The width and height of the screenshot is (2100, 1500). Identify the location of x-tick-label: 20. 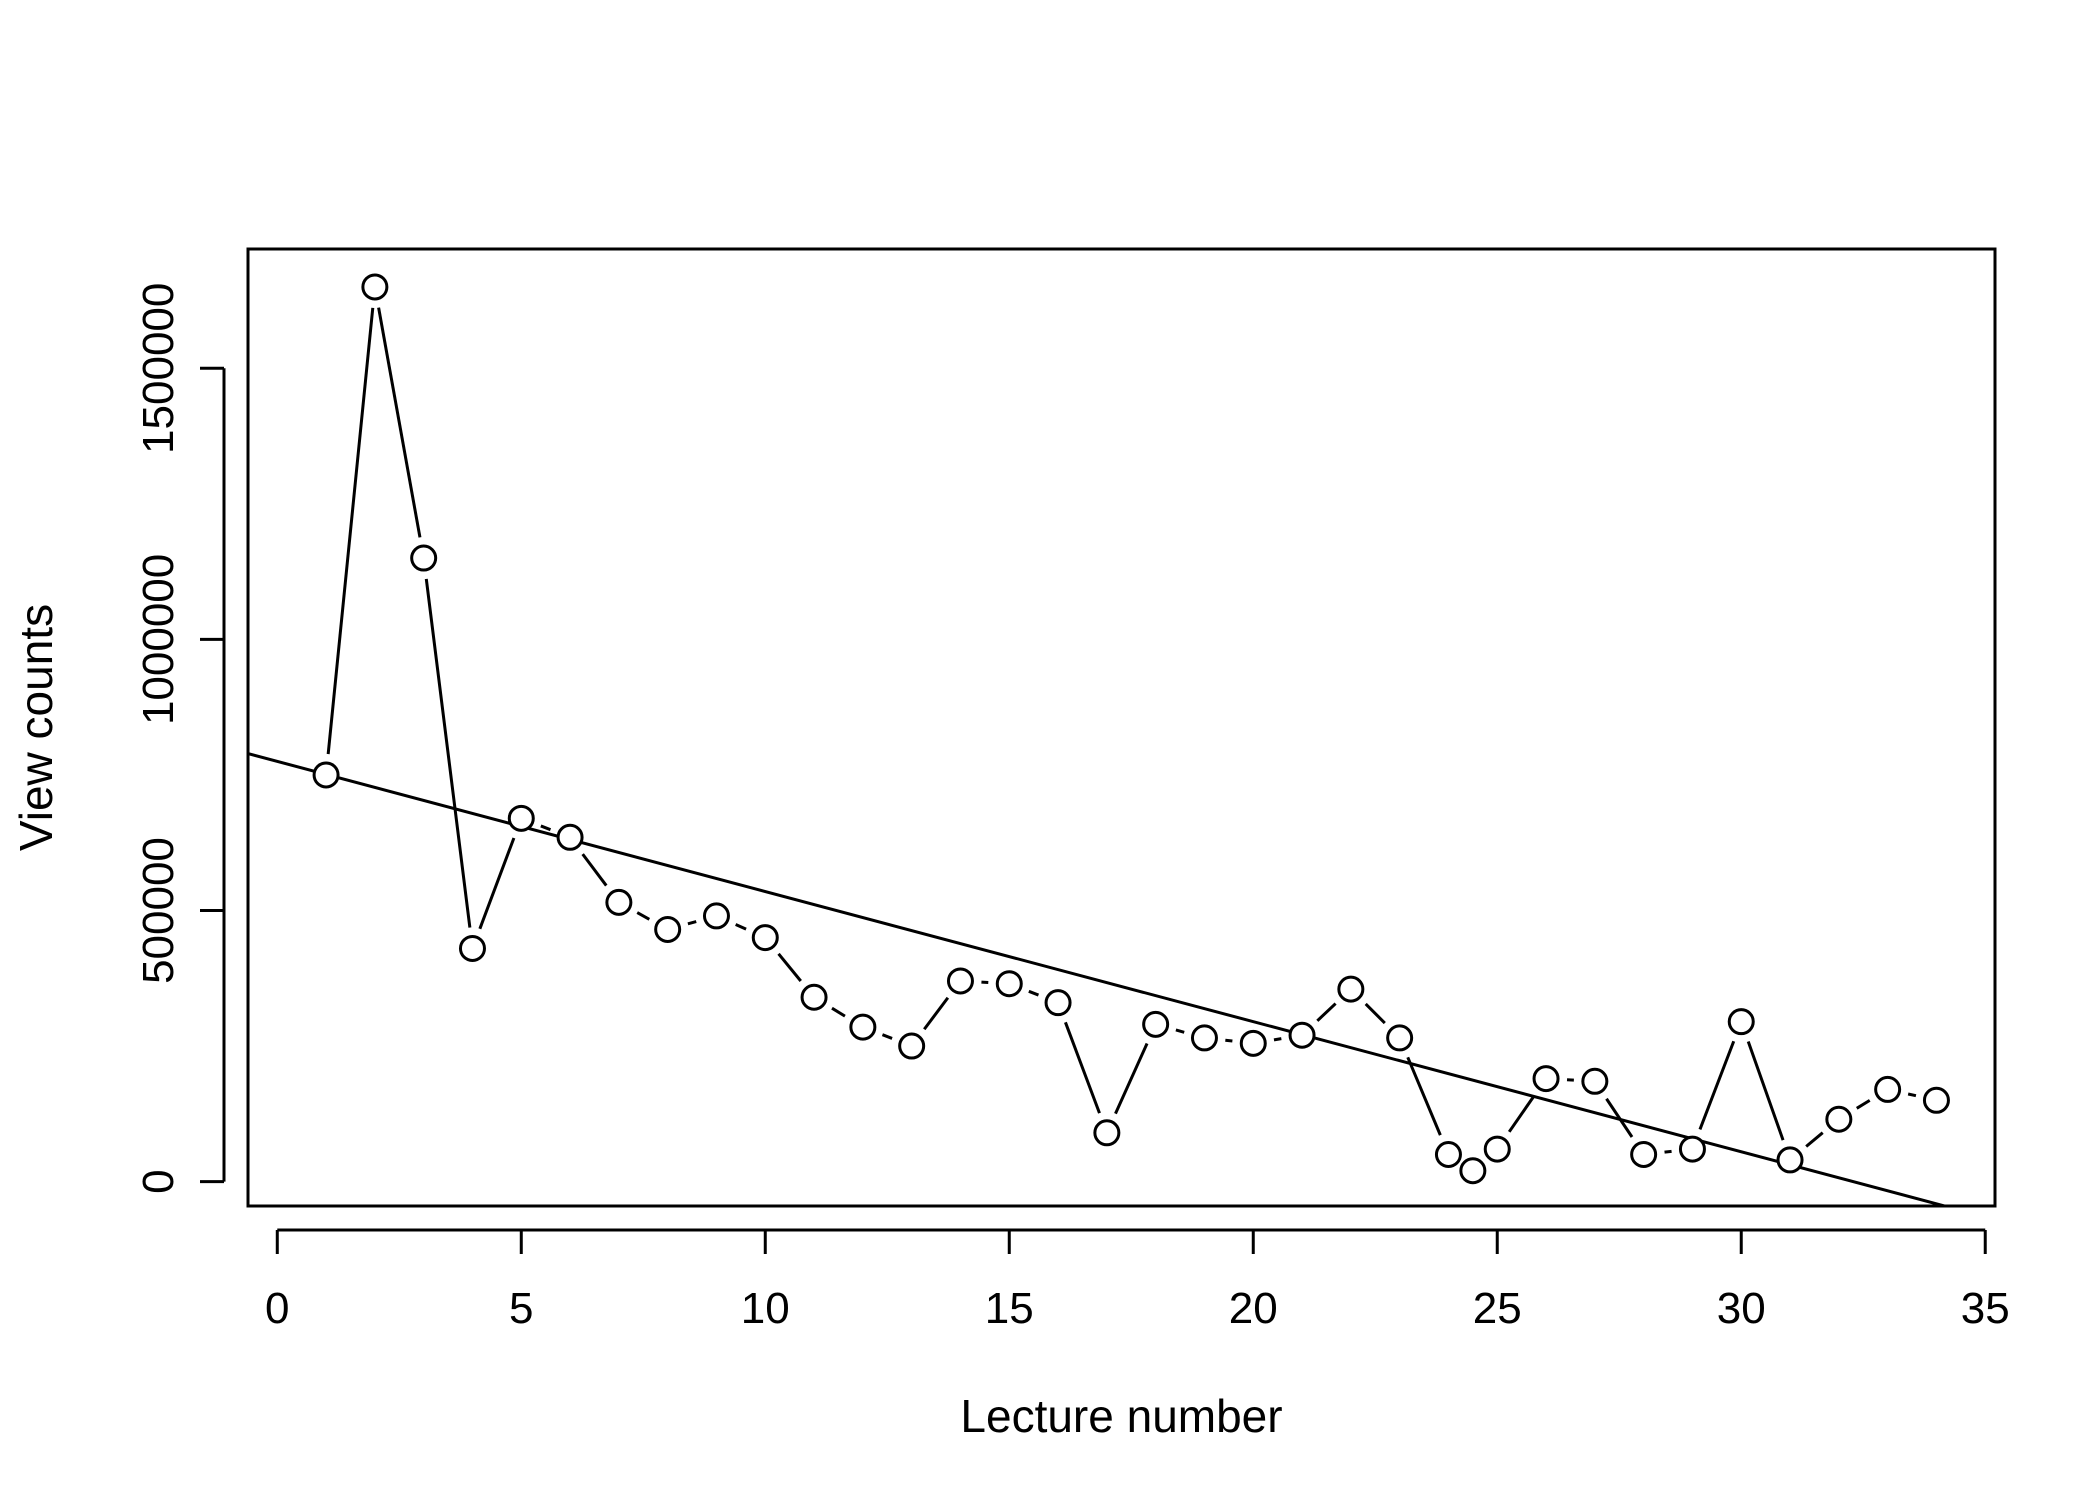
(1253, 1308).